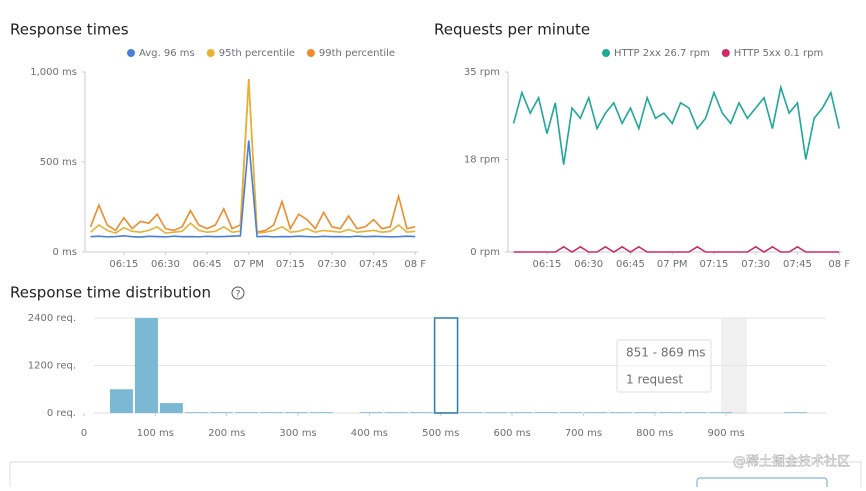 Image resolution: width=866 pixels, height=491 pixels. What do you see at coordinates (583, 433) in the screenshot?
I see `x-tick-label: 700 ms` at bounding box center [583, 433].